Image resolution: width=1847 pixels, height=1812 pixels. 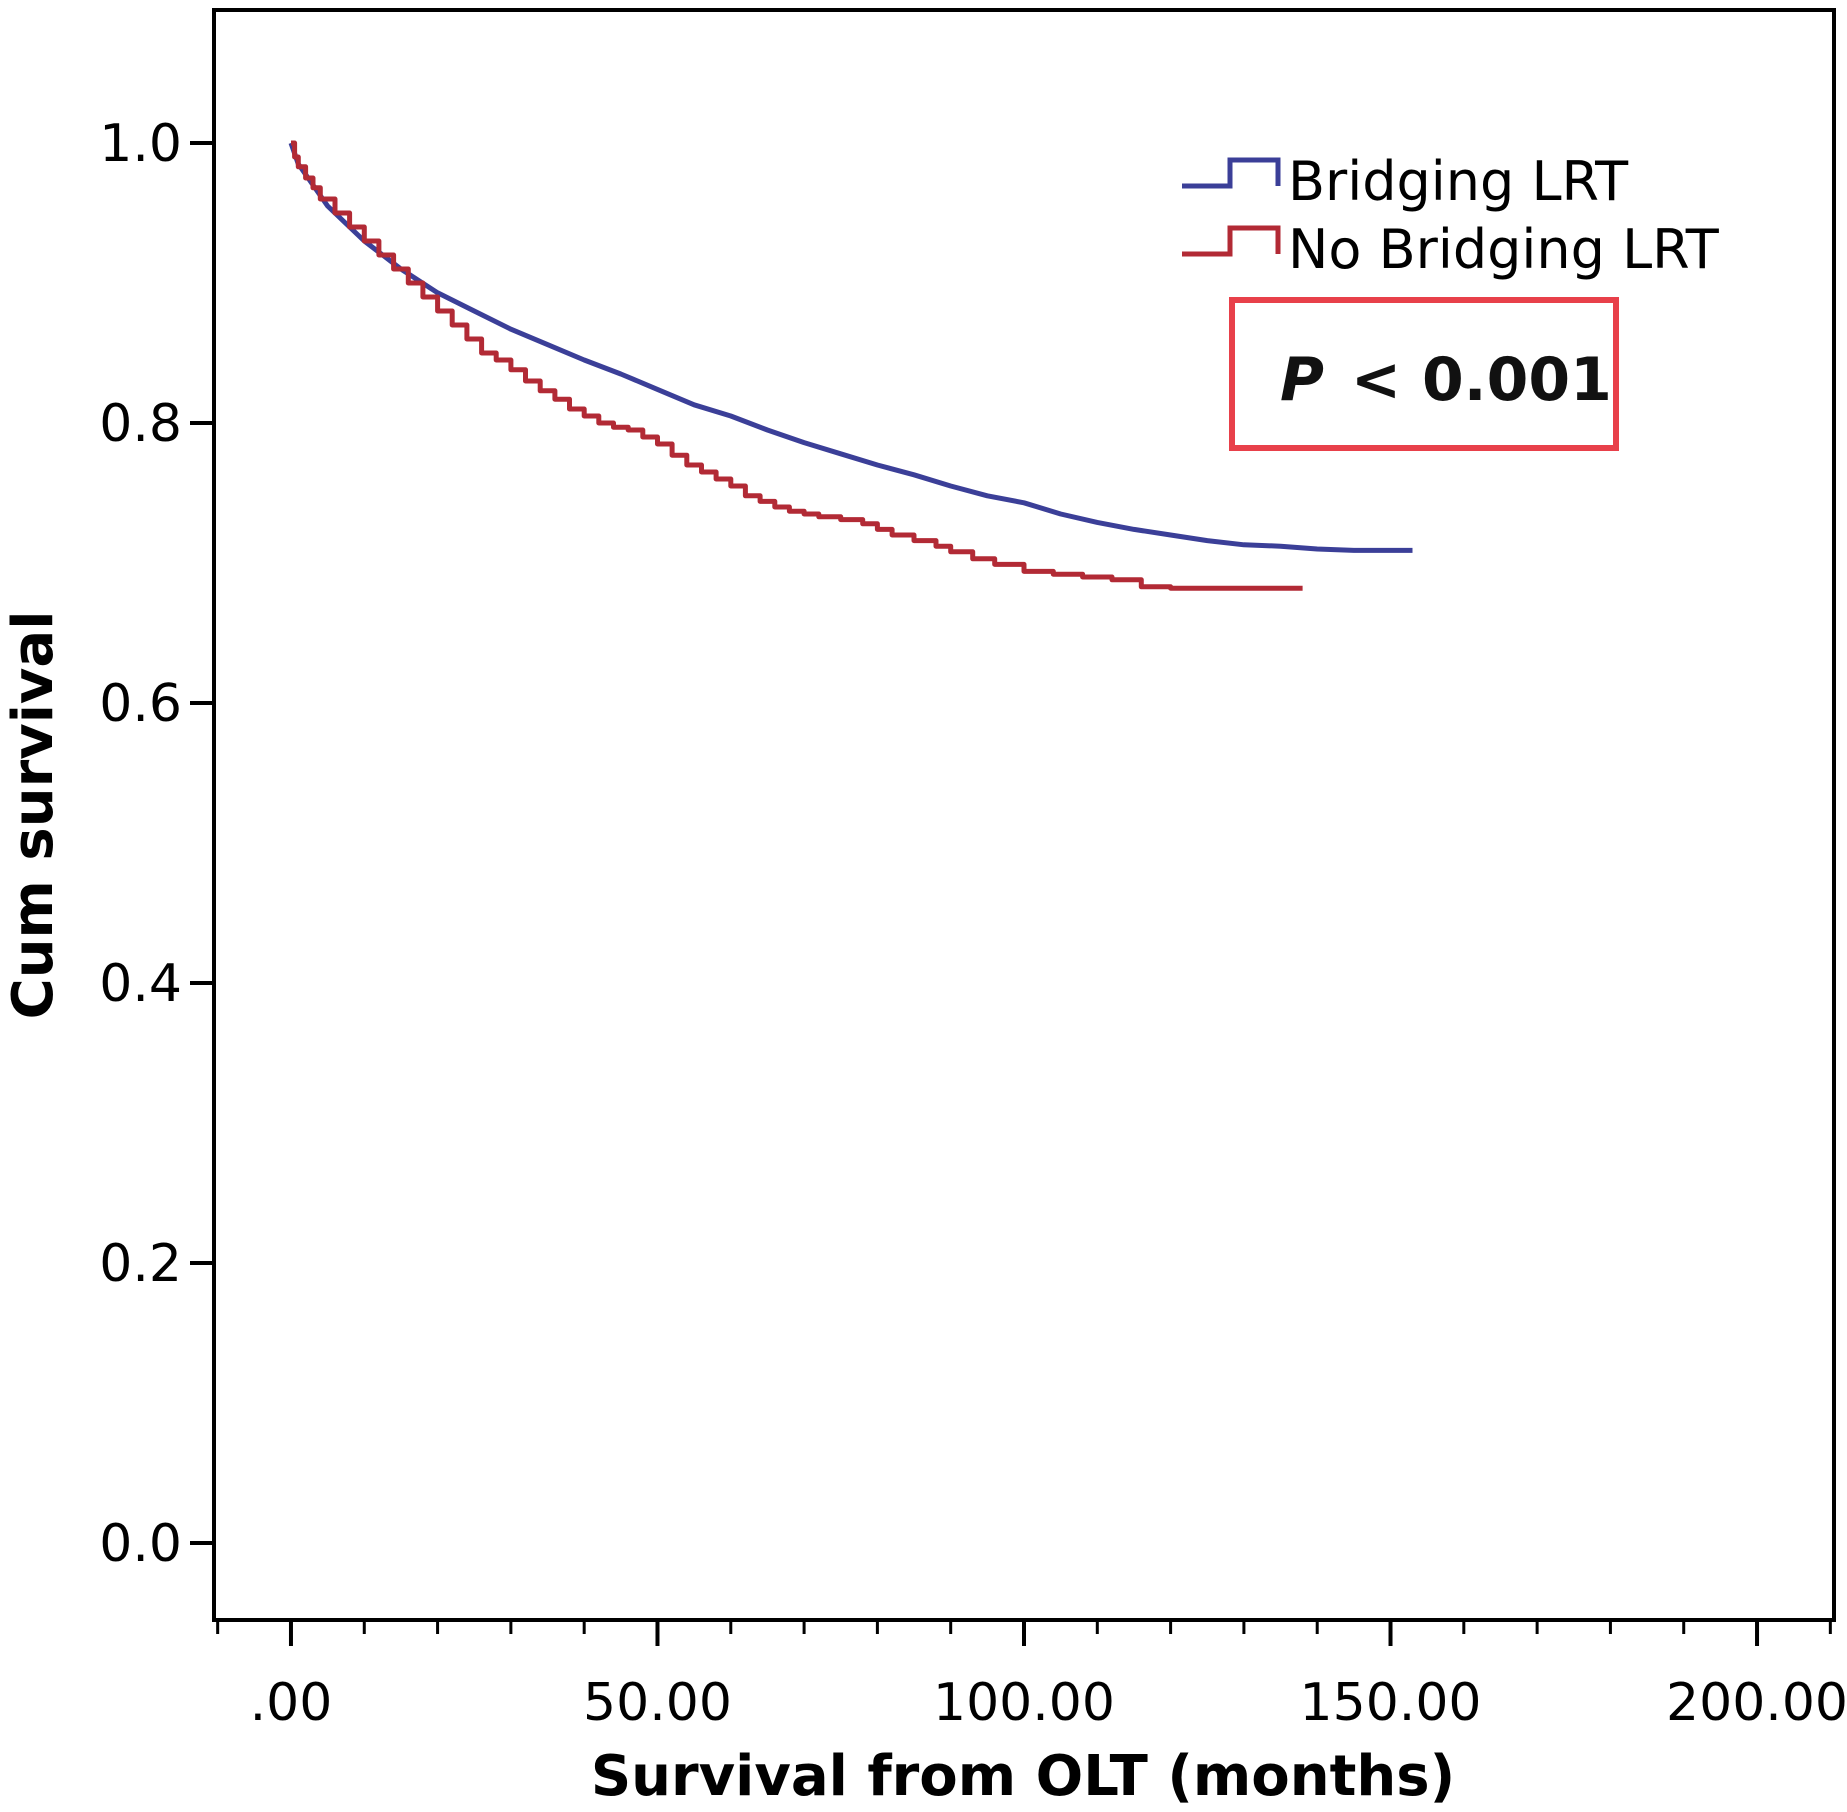 What do you see at coordinates (1481, 380) in the screenshot?
I see `p-value-rest: < 0.001` at bounding box center [1481, 380].